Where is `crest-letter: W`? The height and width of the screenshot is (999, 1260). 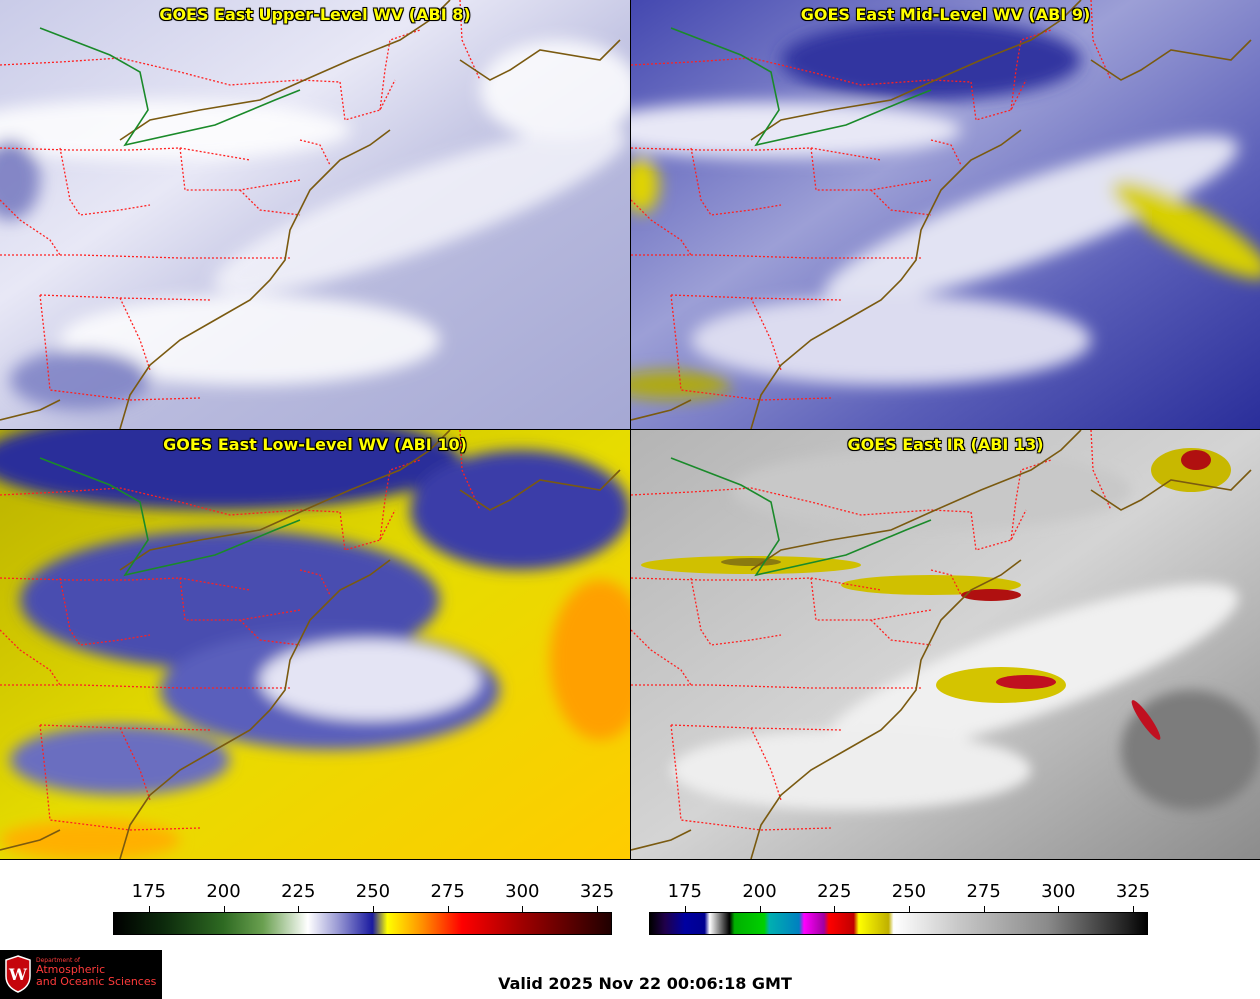
crest-letter: W is located at coordinates (18, 974).